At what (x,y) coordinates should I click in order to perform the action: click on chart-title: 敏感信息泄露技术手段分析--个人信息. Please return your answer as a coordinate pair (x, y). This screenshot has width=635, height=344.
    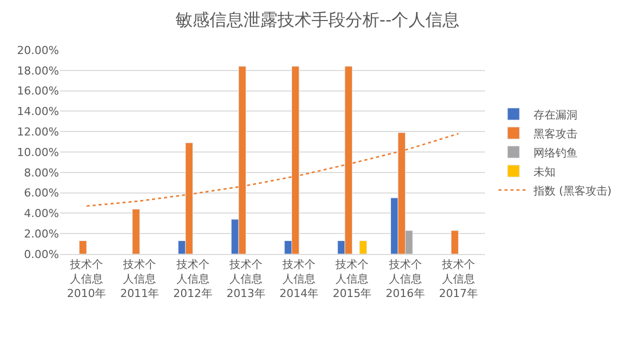
    Looking at the image, I should click on (317, 20).